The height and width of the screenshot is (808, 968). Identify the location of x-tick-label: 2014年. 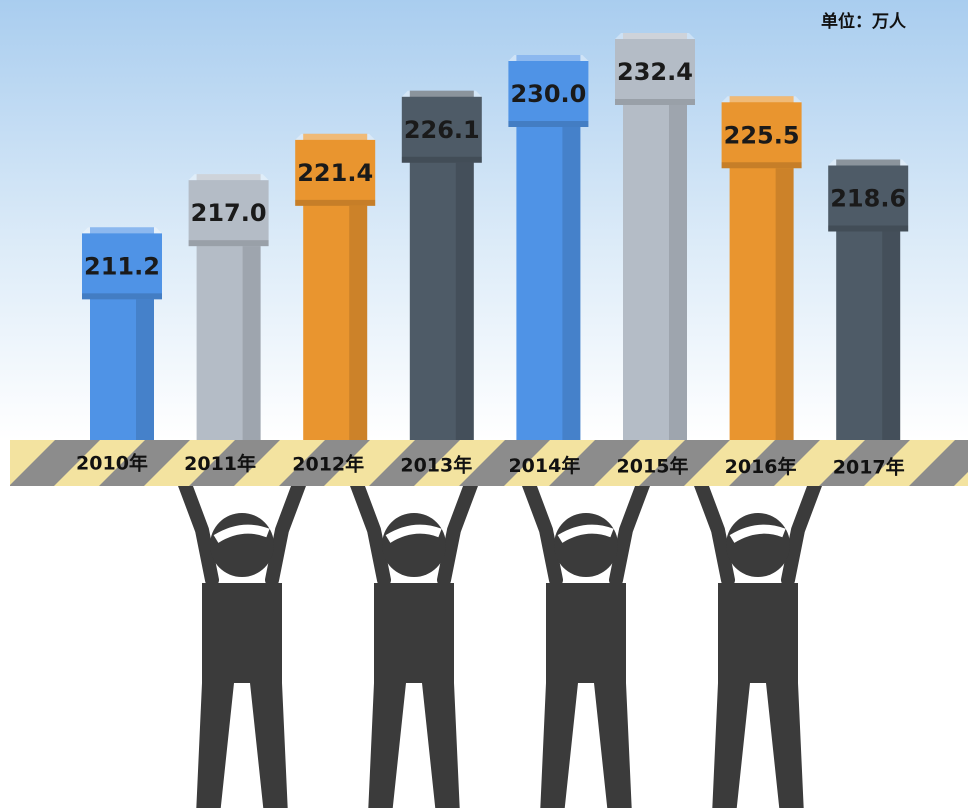
(544, 465).